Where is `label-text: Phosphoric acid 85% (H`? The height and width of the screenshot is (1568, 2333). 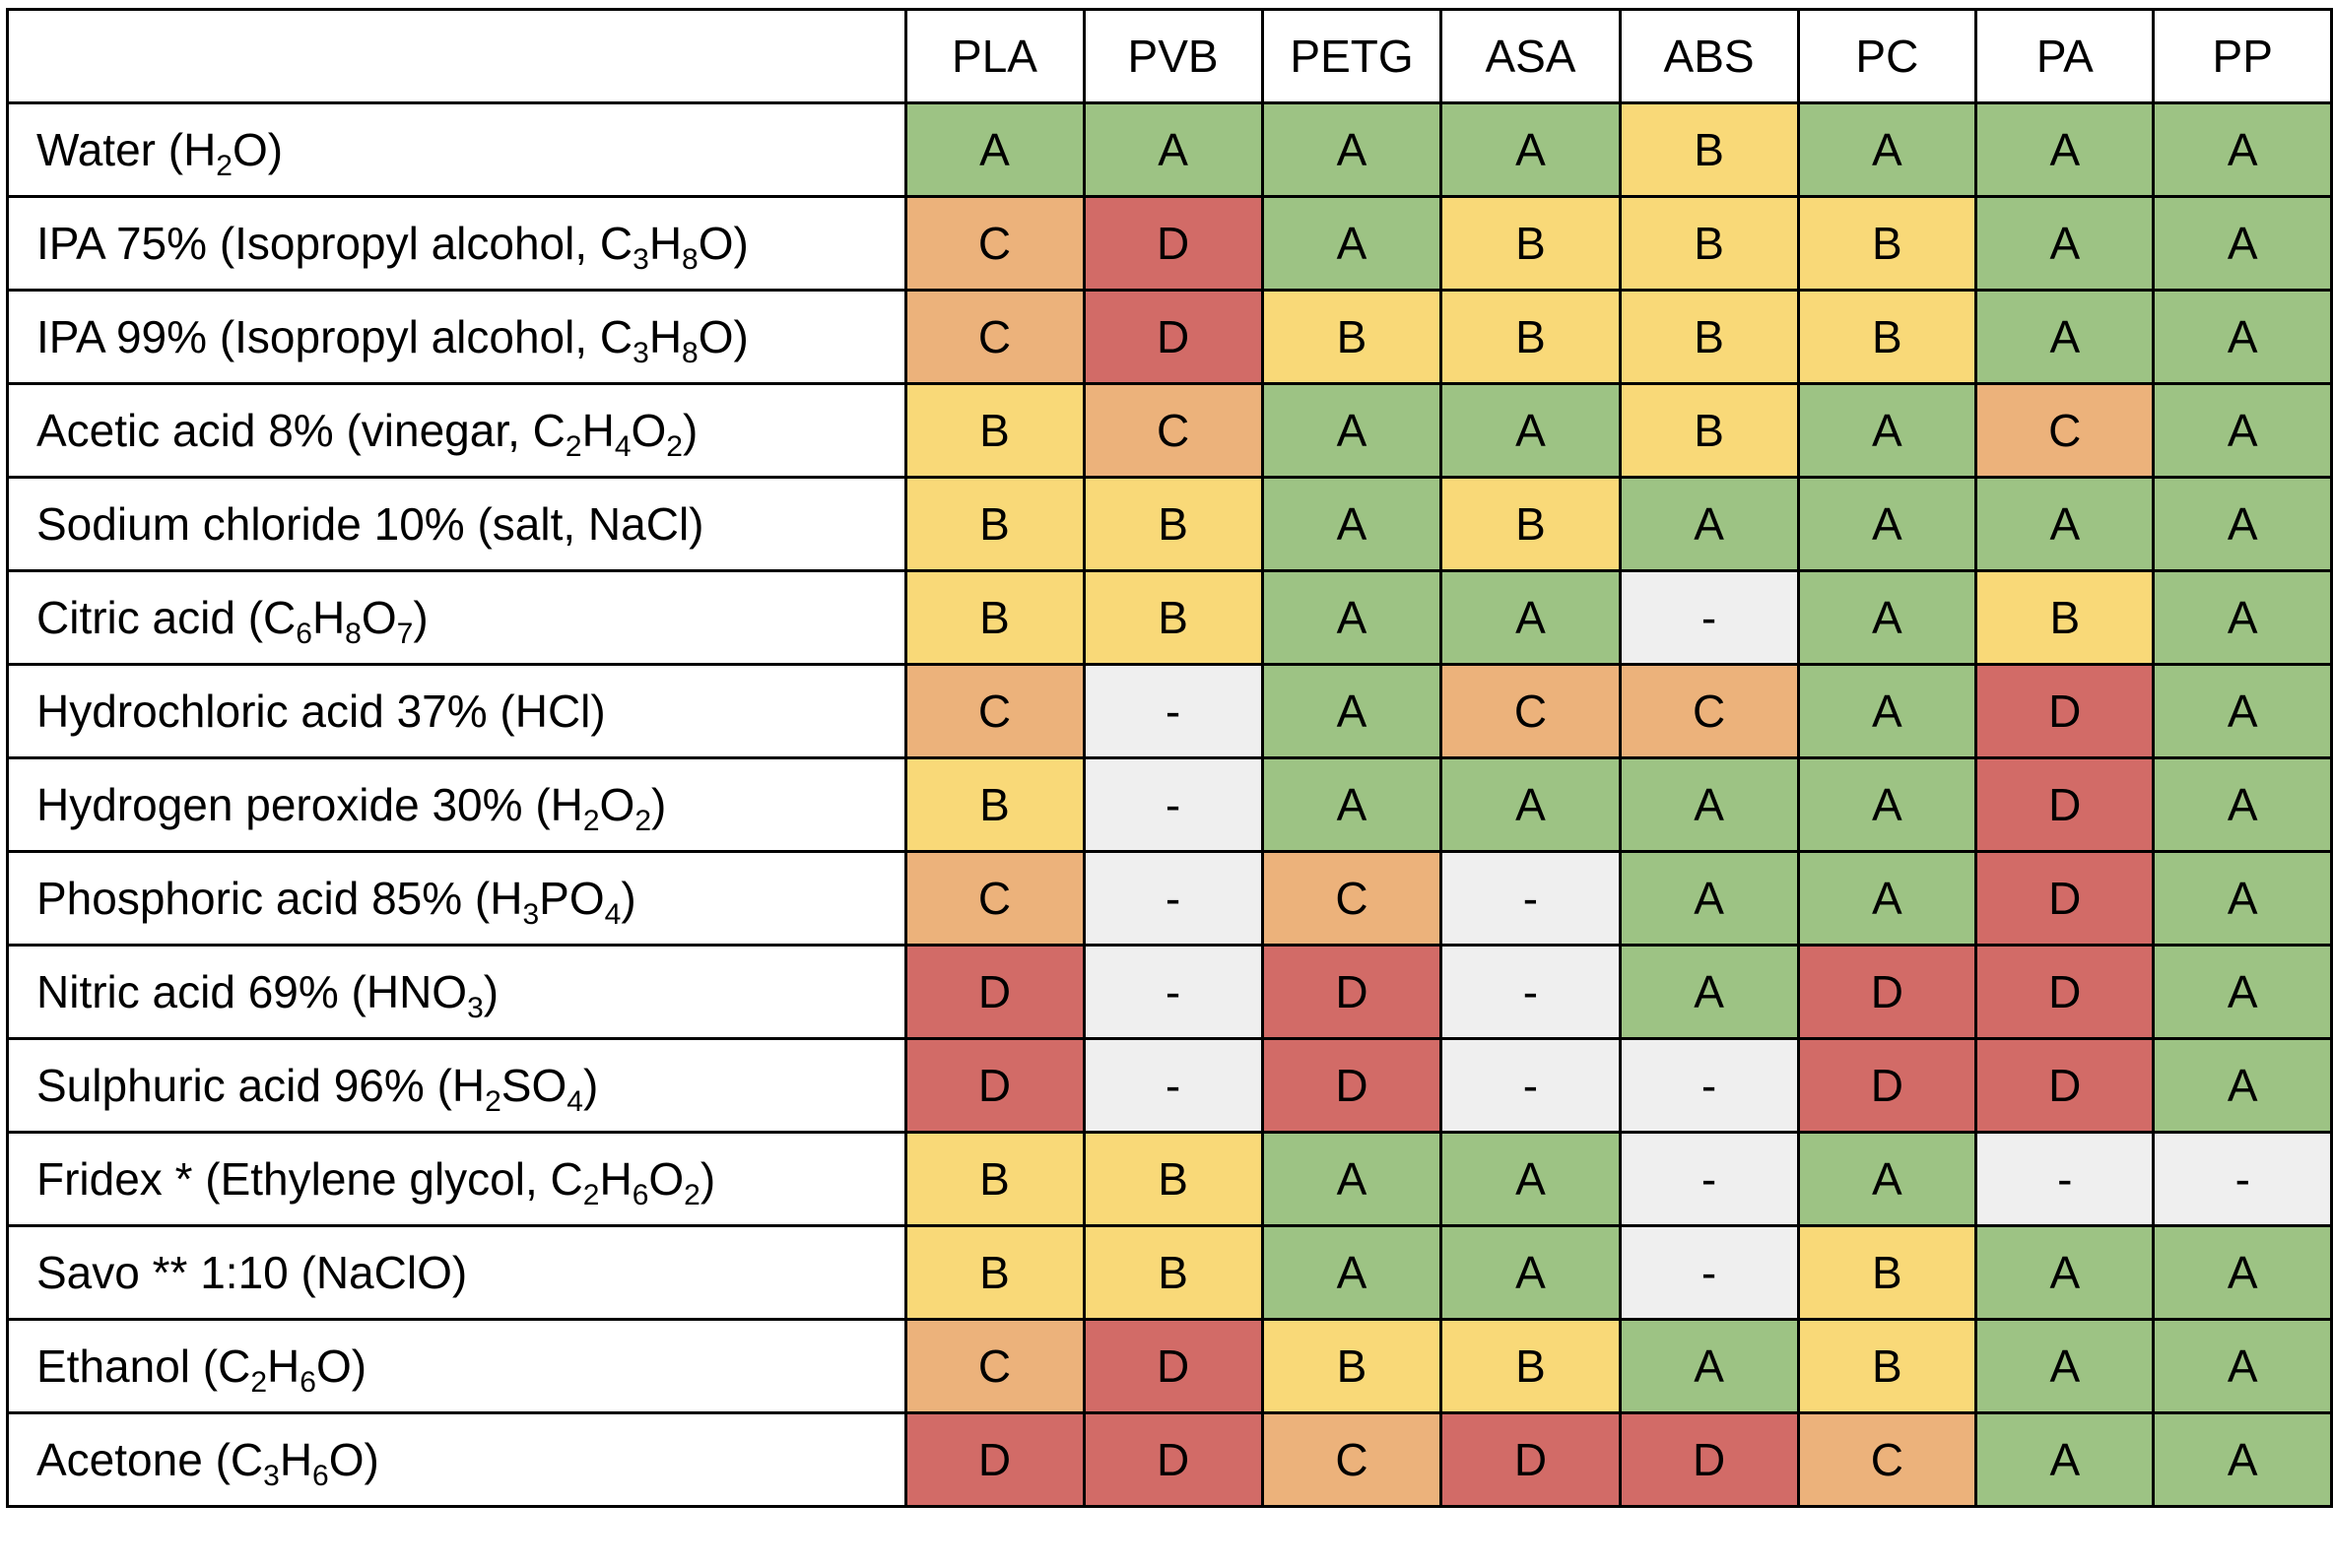
label-text: Phosphoric acid 85% (H is located at coordinates (279, 899).